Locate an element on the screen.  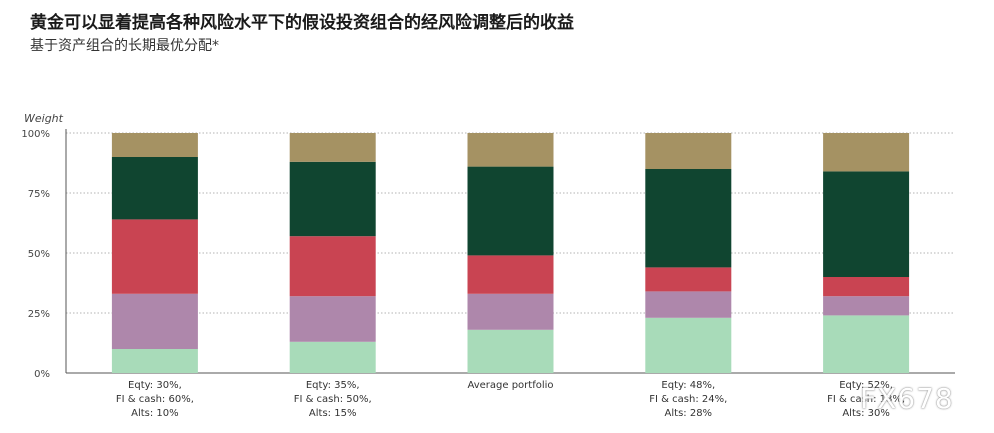
y-tick-label: 0% is located at coordinates (42, 374).